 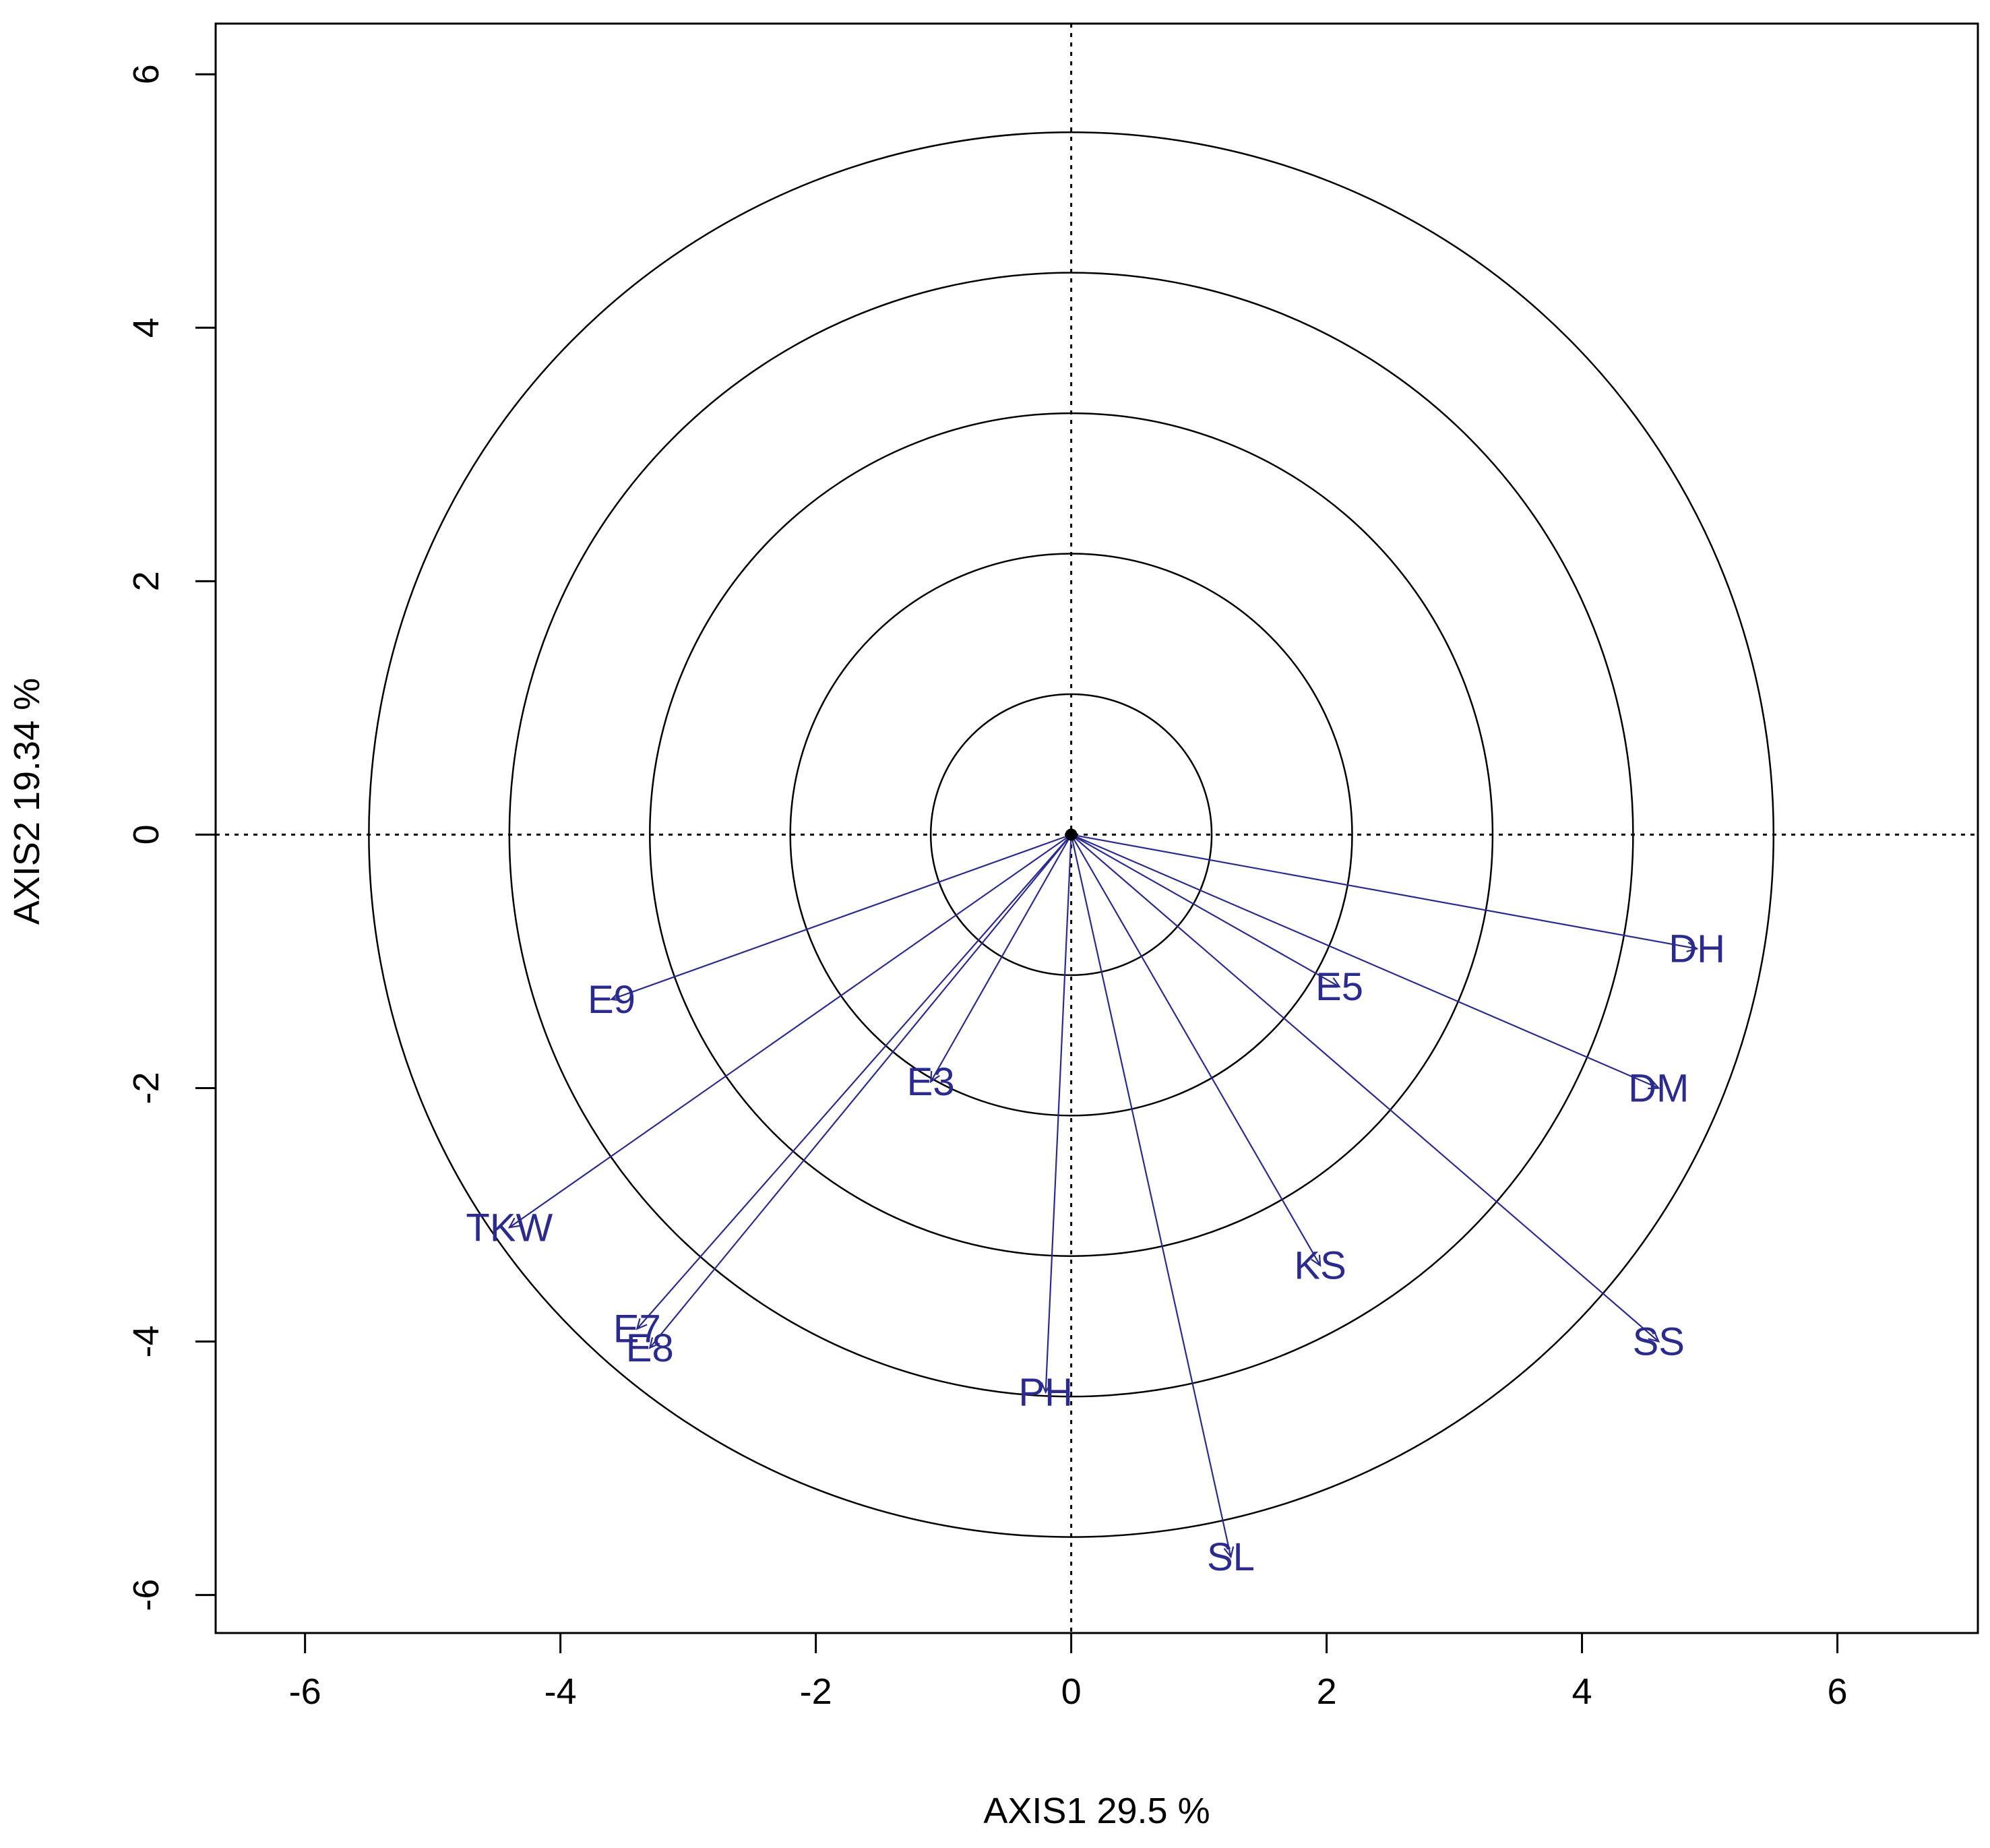 What do you see at coordinates (1334, 982) in the screenshot?
I see `arrowhead-e5` at bounding box center [1334, 982].